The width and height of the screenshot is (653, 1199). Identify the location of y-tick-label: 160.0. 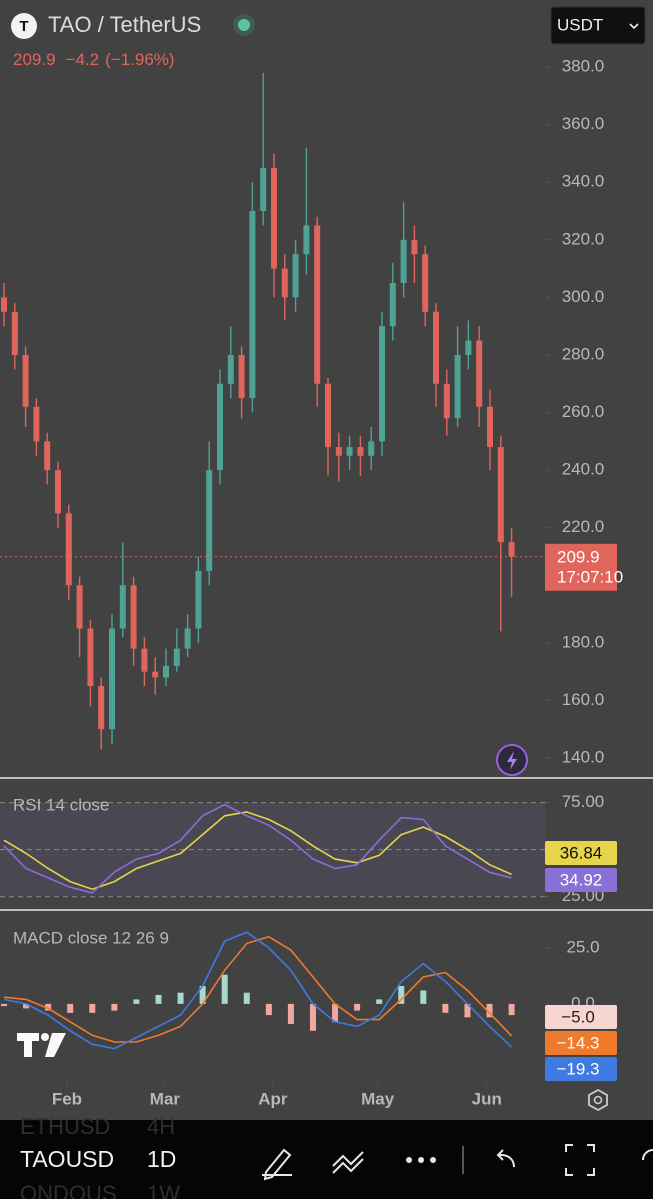
(583, 699).